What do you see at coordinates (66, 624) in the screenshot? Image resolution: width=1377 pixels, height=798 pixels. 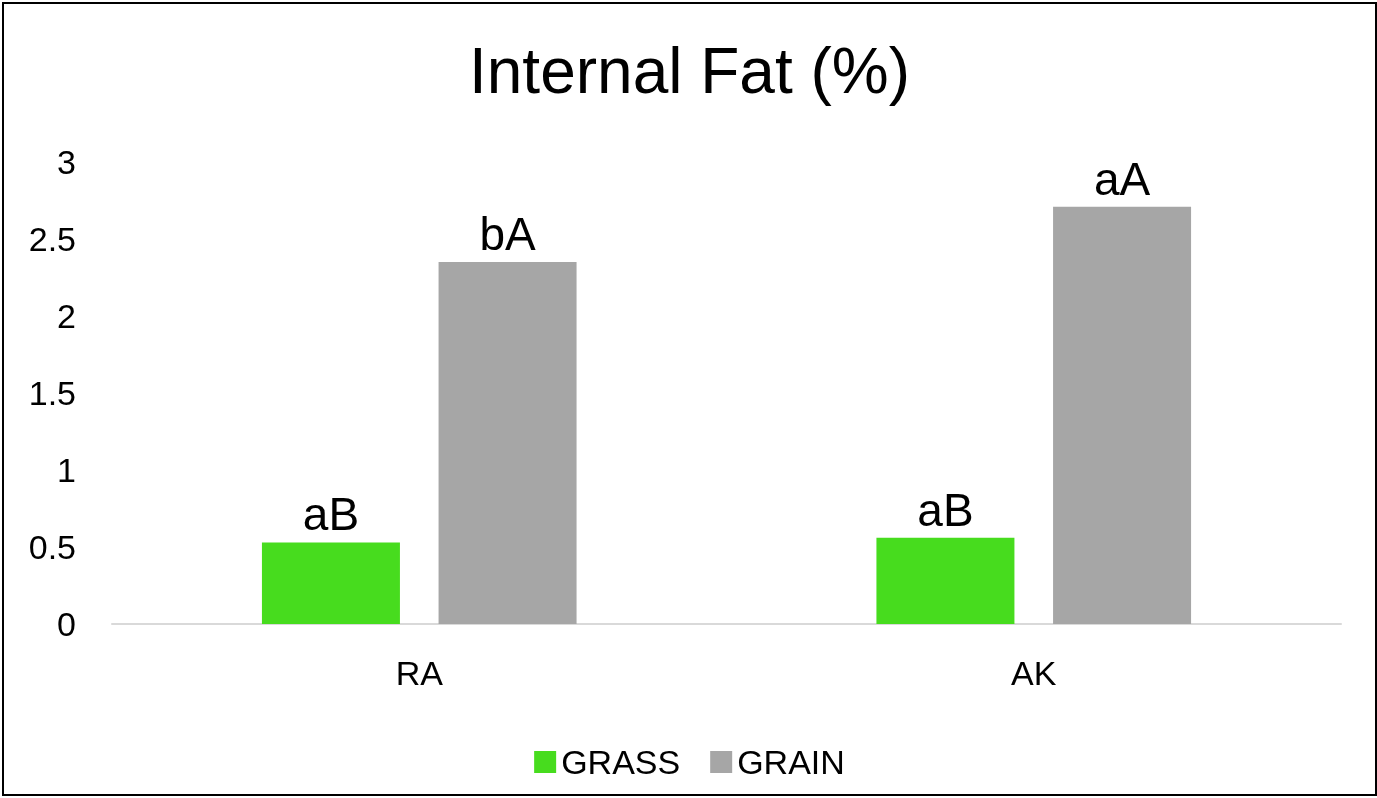 I see `y-tick-label: 0` at bounding box center [66, 624].